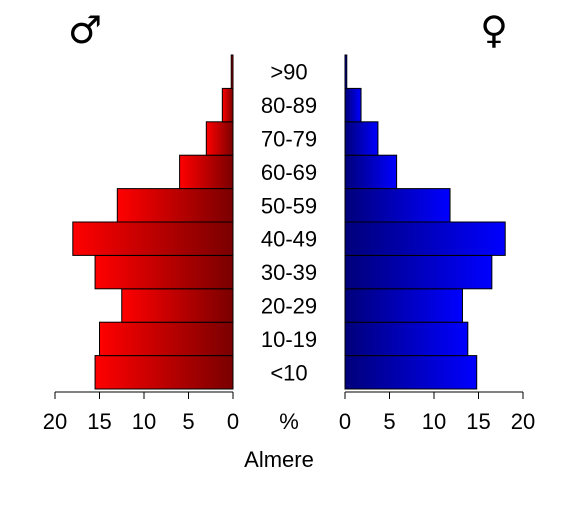 The width and height of the screenshot is (579, 512). What do you see at coordinates (523, 421) in the screenshot?
I see `female-tick-label-4: 20` at bounding box center [523, 421].